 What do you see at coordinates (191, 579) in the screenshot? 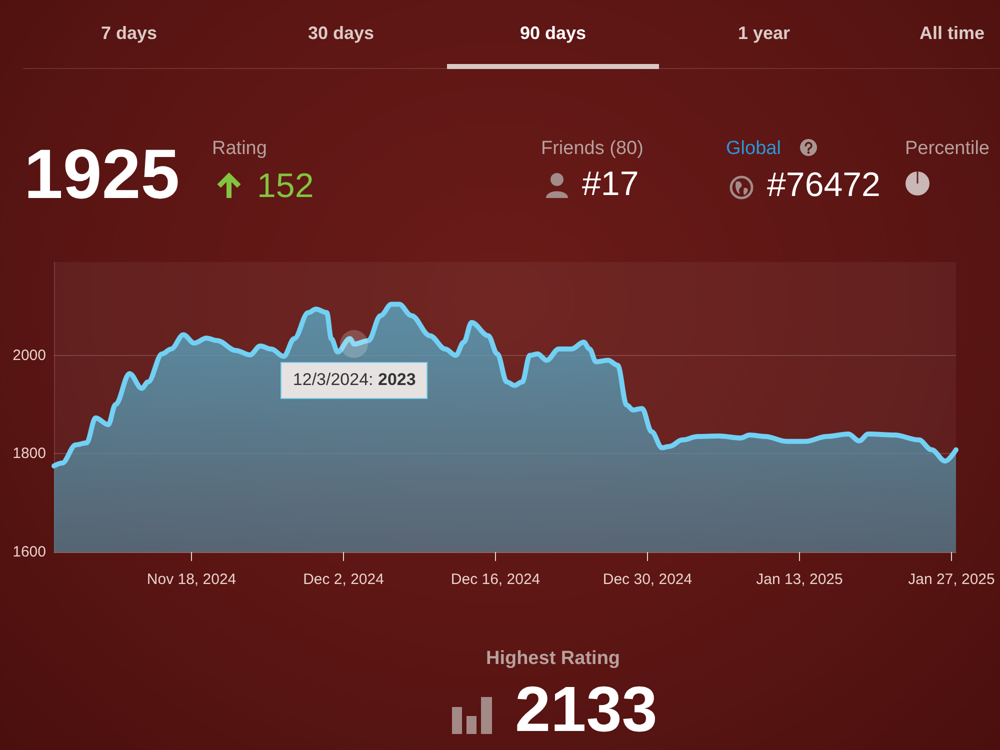
I see `x-tick-label: Nov 18, 2024` at bounding box center [191, 579].